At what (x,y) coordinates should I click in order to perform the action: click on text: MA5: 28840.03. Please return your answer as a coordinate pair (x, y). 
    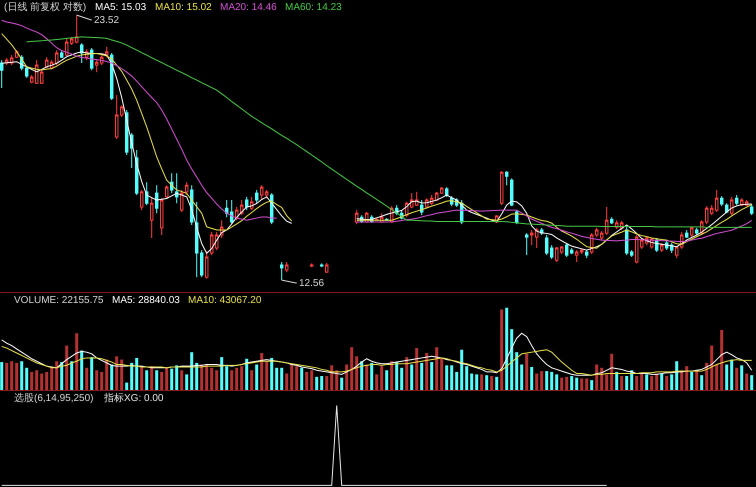
    Looking at the image, I should click on (146, 300).